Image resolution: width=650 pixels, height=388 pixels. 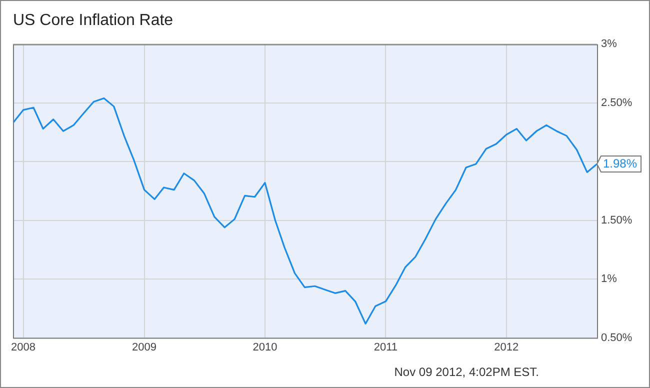 I want to click on y-tick-label: 1%, so click(x=609, y=279).